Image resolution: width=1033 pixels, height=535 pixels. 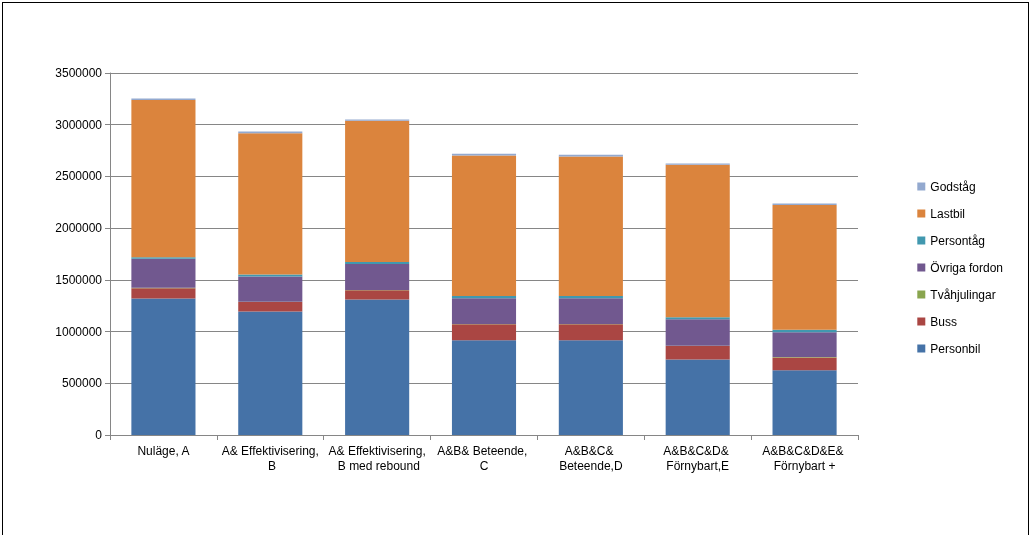 I want to click on y-tick-label: 1500000, so click(x=79, y=279).